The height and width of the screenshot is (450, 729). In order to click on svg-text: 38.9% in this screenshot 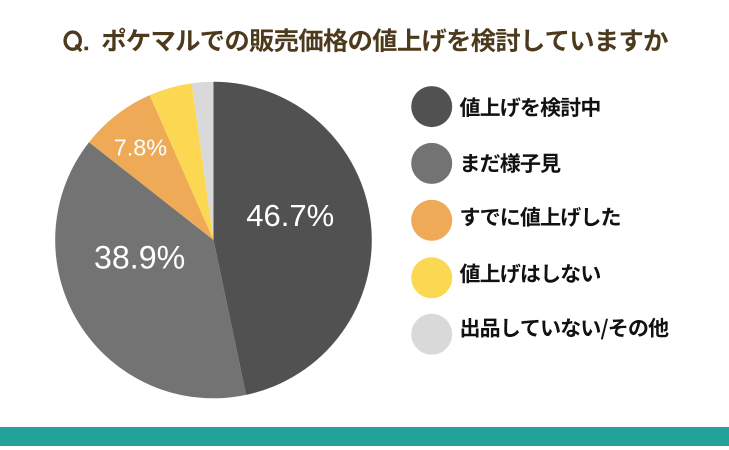, I will do `click(139, 258)`.